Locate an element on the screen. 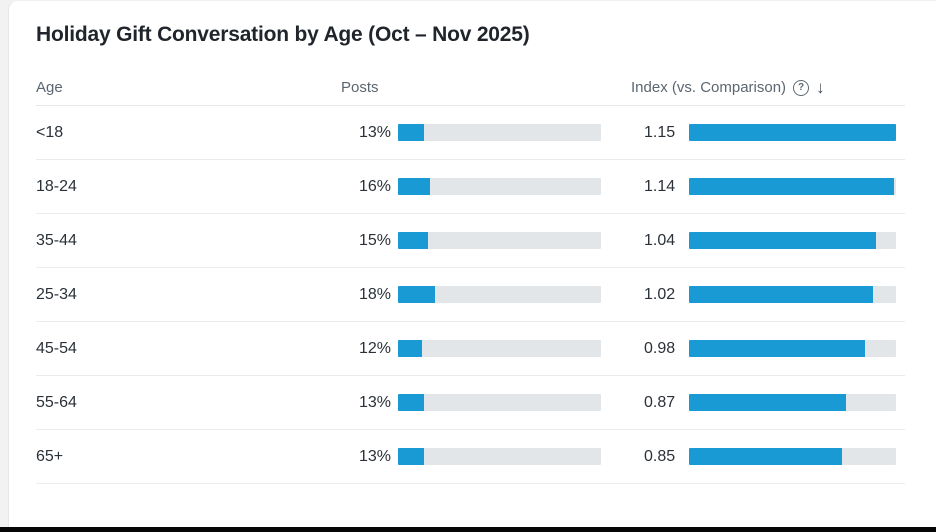 This screenshot has height=532, width=936. column-header-index-label: Index (vs. Comparison) is located at coordinates (709, 87).